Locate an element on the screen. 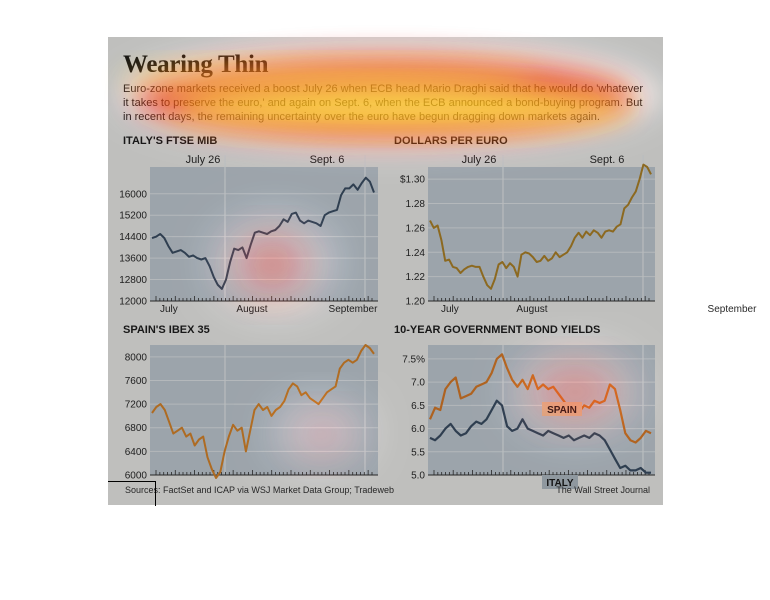  y-tick-label: 1.24 is located at coordinates (416, 253).